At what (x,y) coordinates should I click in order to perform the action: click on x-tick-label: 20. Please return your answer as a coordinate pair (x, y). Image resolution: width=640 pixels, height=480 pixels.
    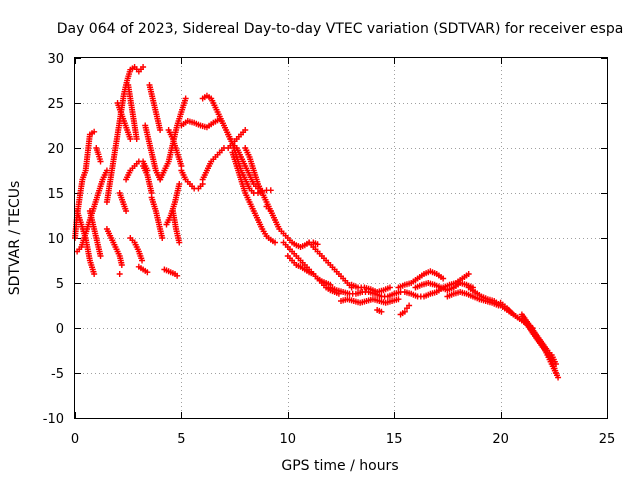
    Looking at the image, I should click on (500, 439).